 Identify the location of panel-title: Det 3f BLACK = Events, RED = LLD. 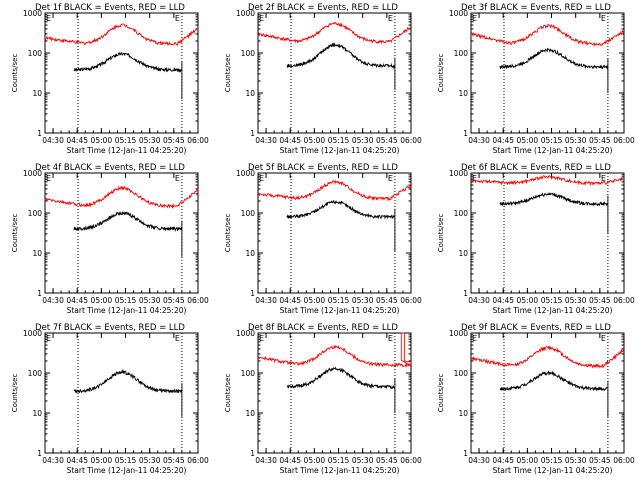
(536, 8).